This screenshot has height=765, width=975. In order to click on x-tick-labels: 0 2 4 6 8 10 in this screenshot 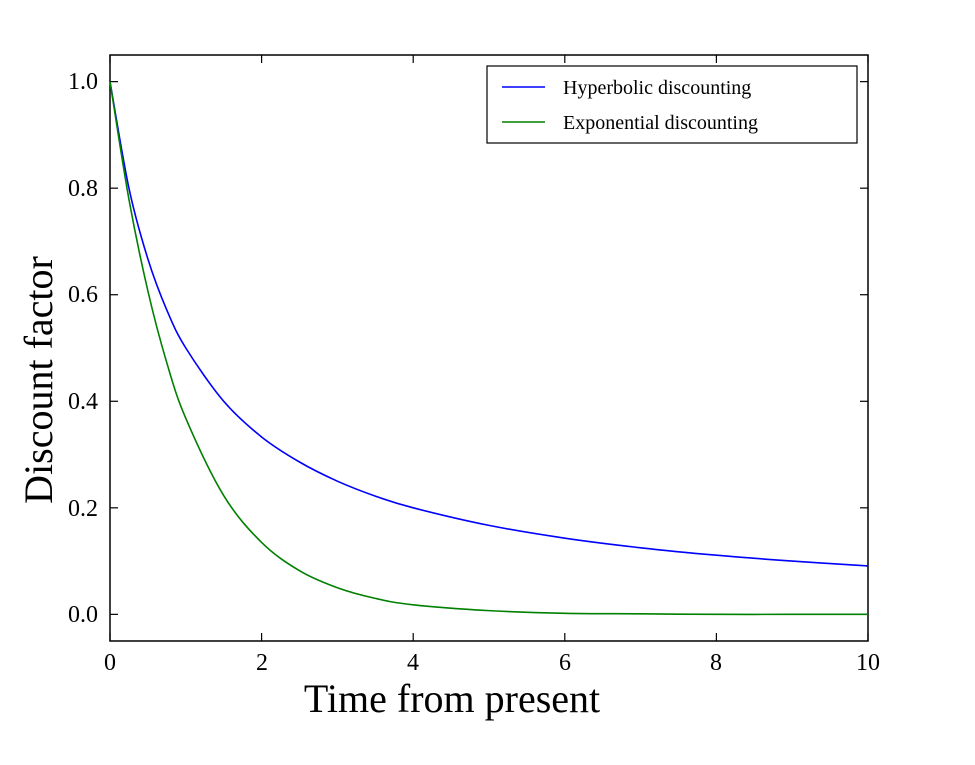, I will do `click(492, 663)`.